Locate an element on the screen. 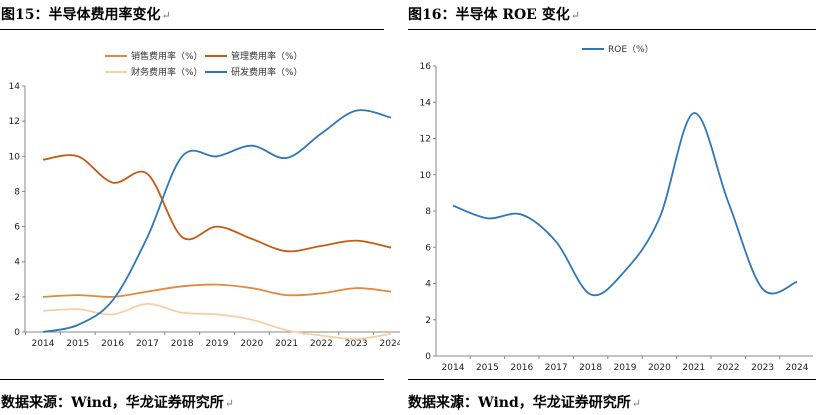 The width and height of the screenshot is (816, 415). left-legend-label-4: 研发费用率（%） is located at coordinates (267, 72).